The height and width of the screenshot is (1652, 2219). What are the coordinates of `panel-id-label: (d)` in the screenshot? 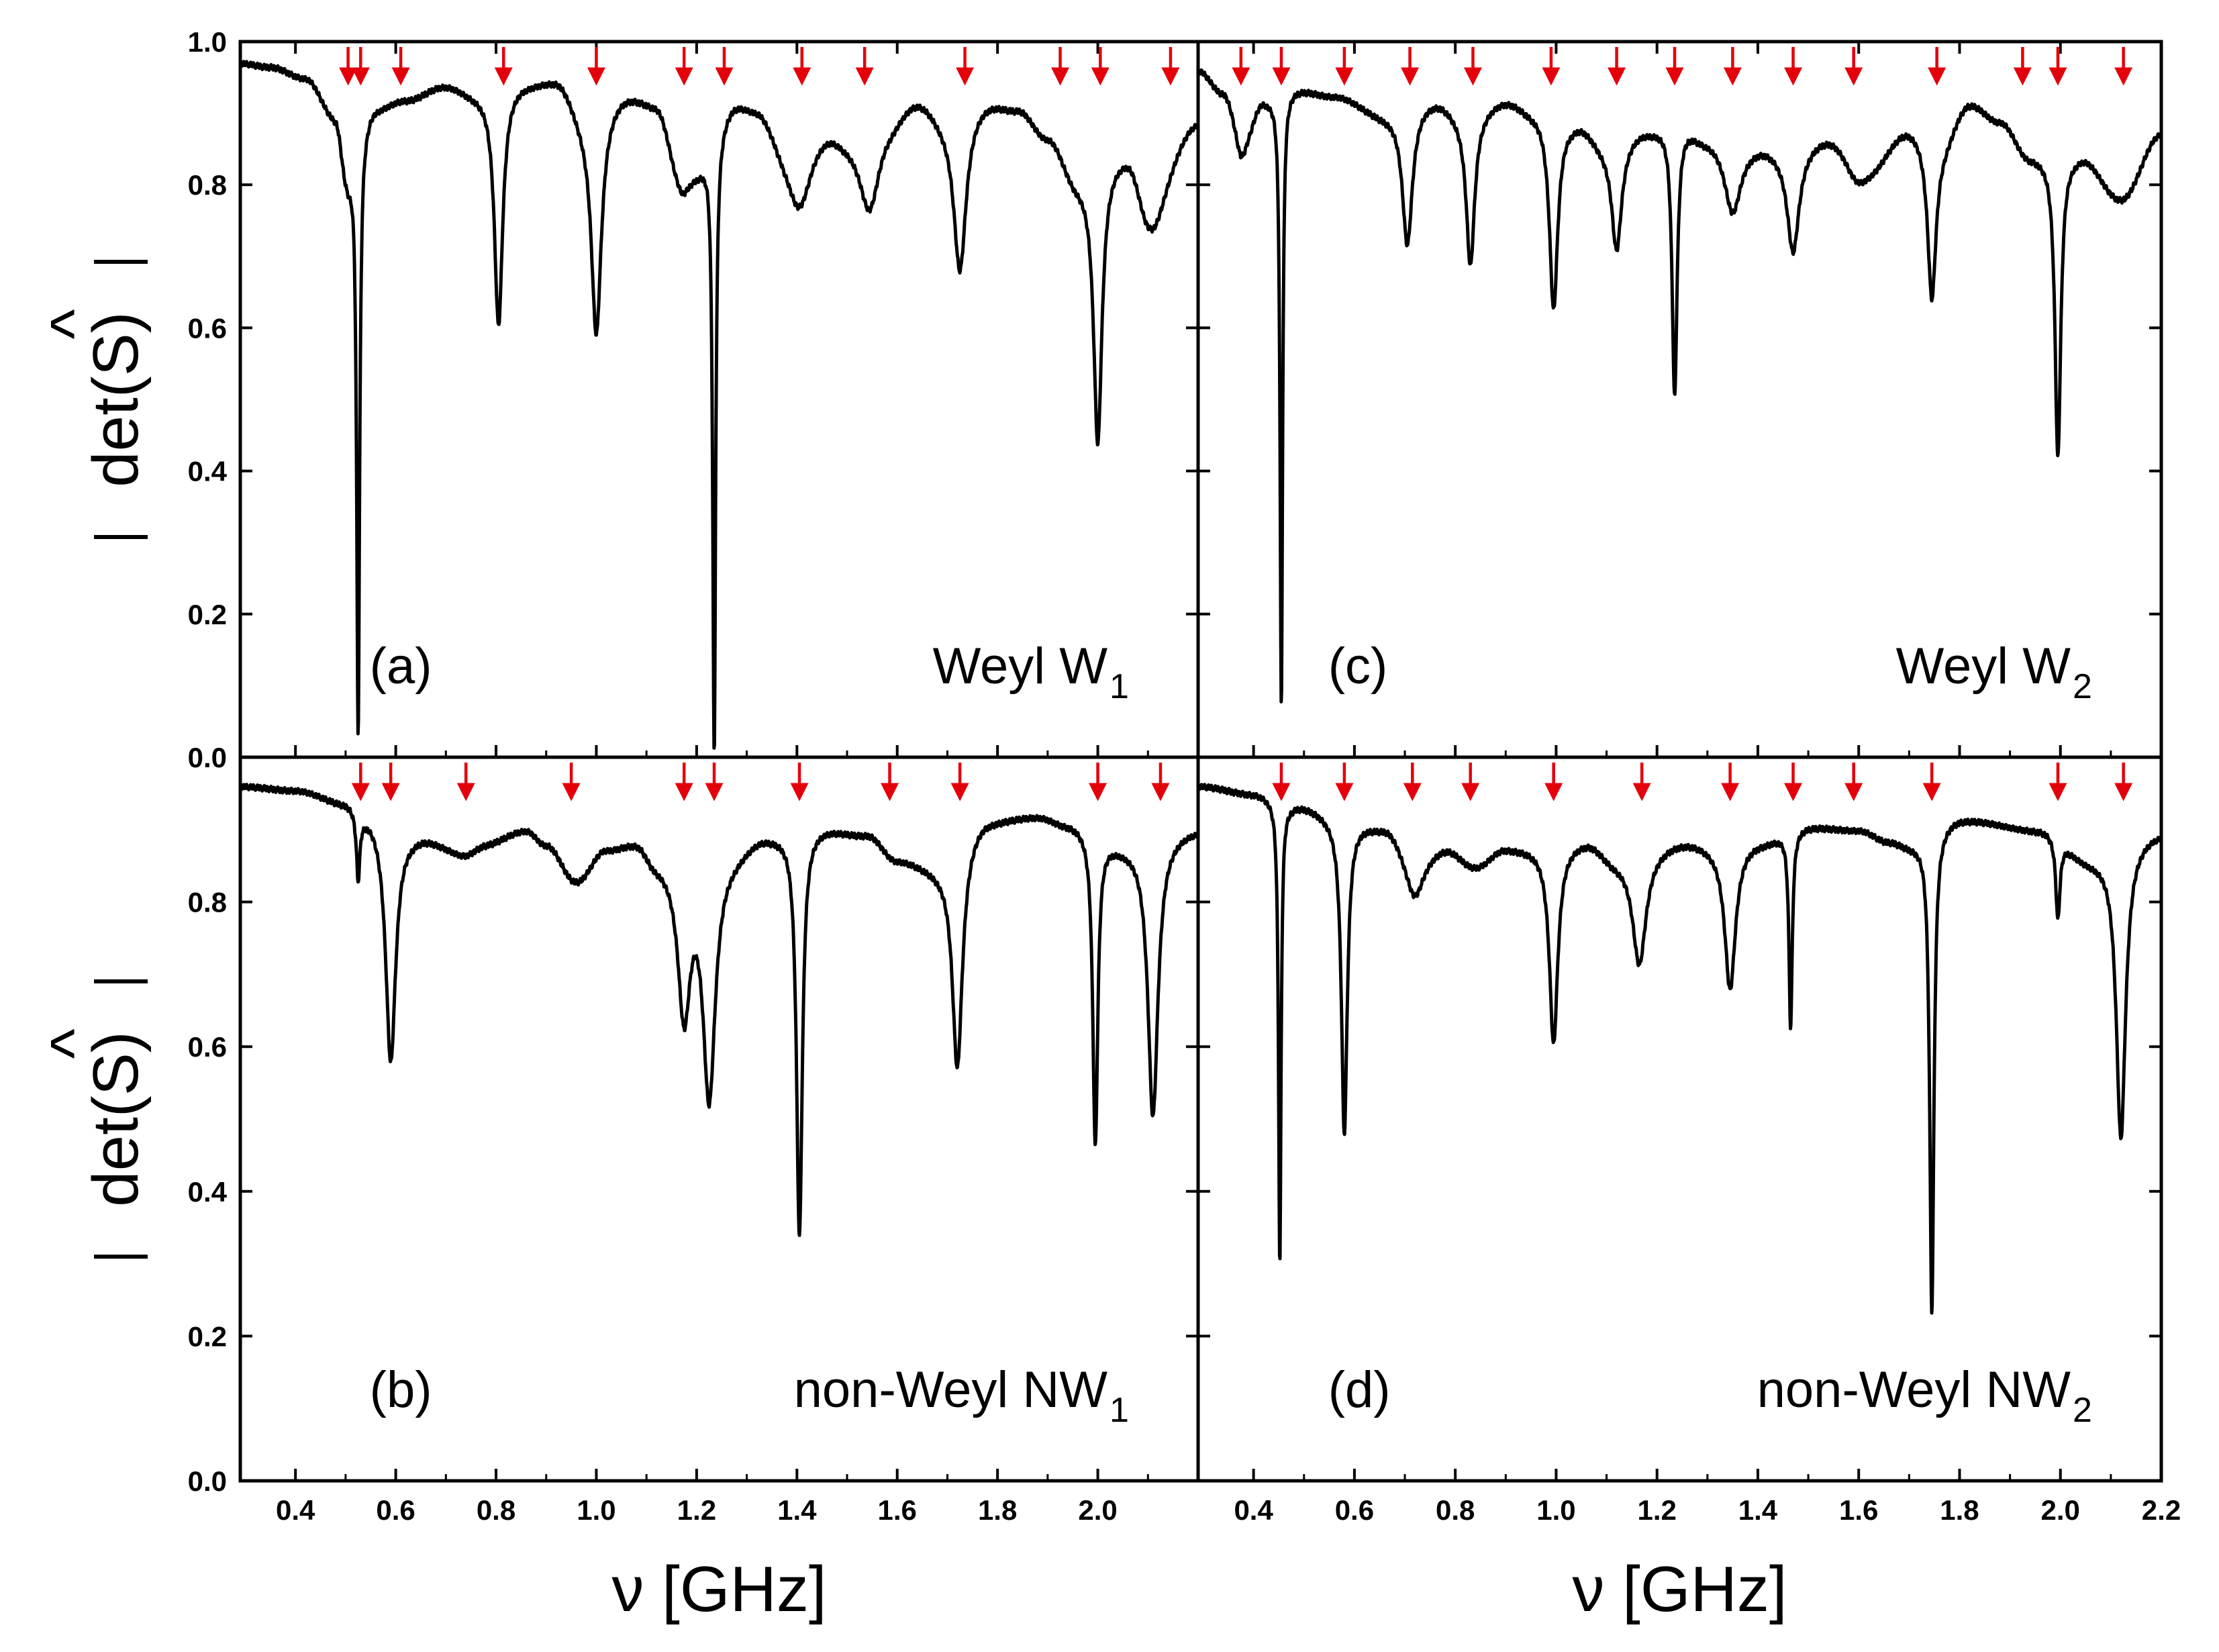 It's located at (1359, 1390).